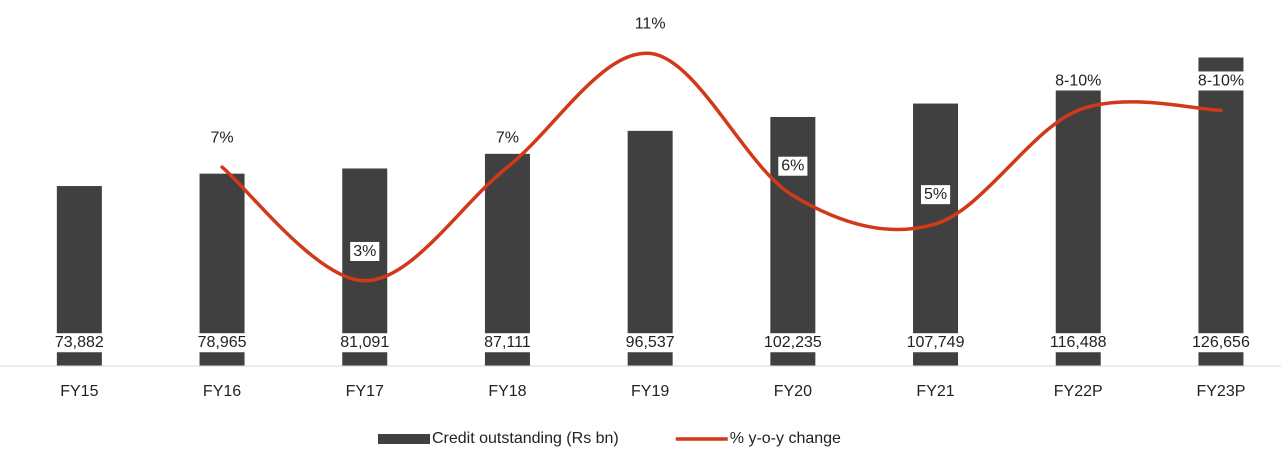  I want to click on x-tick-label: FY21, so click(935, 391).